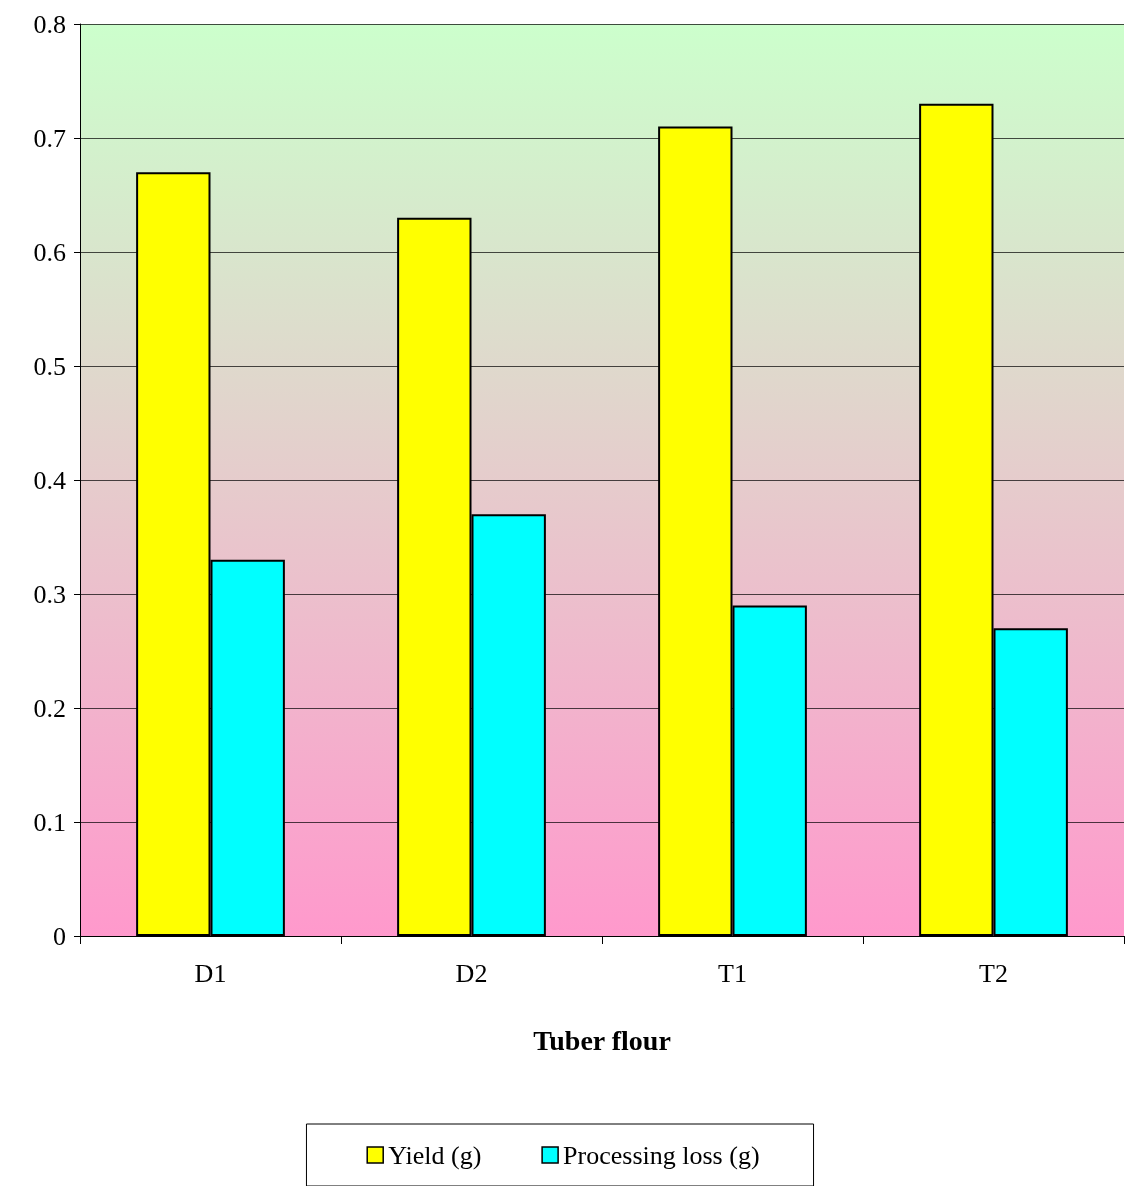  Describe the element at coordinates (49, 594) in the screenshot. I see `y-tick-label: 0.3` at that location.